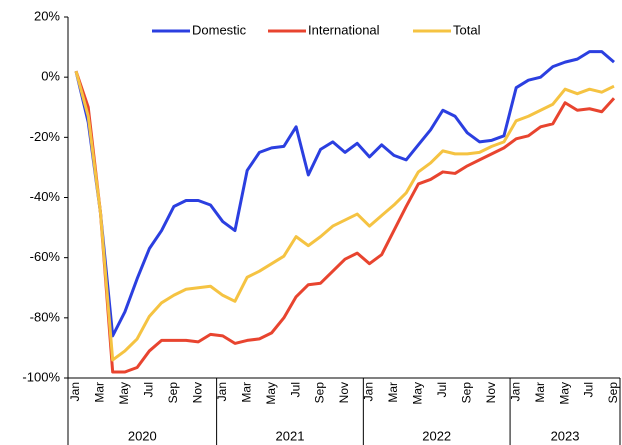 This screenshot has width=622, height=445. I want to click on x-group-label: 2021, so click(290, 435).